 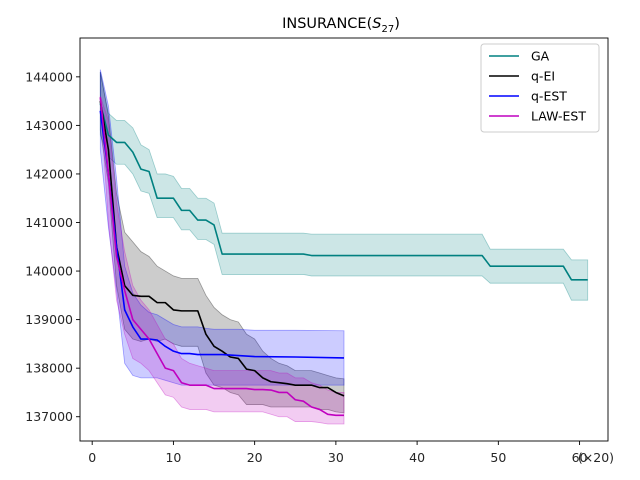 I want to click on x-tick-label-0: 0, so click(x=92, y=457).